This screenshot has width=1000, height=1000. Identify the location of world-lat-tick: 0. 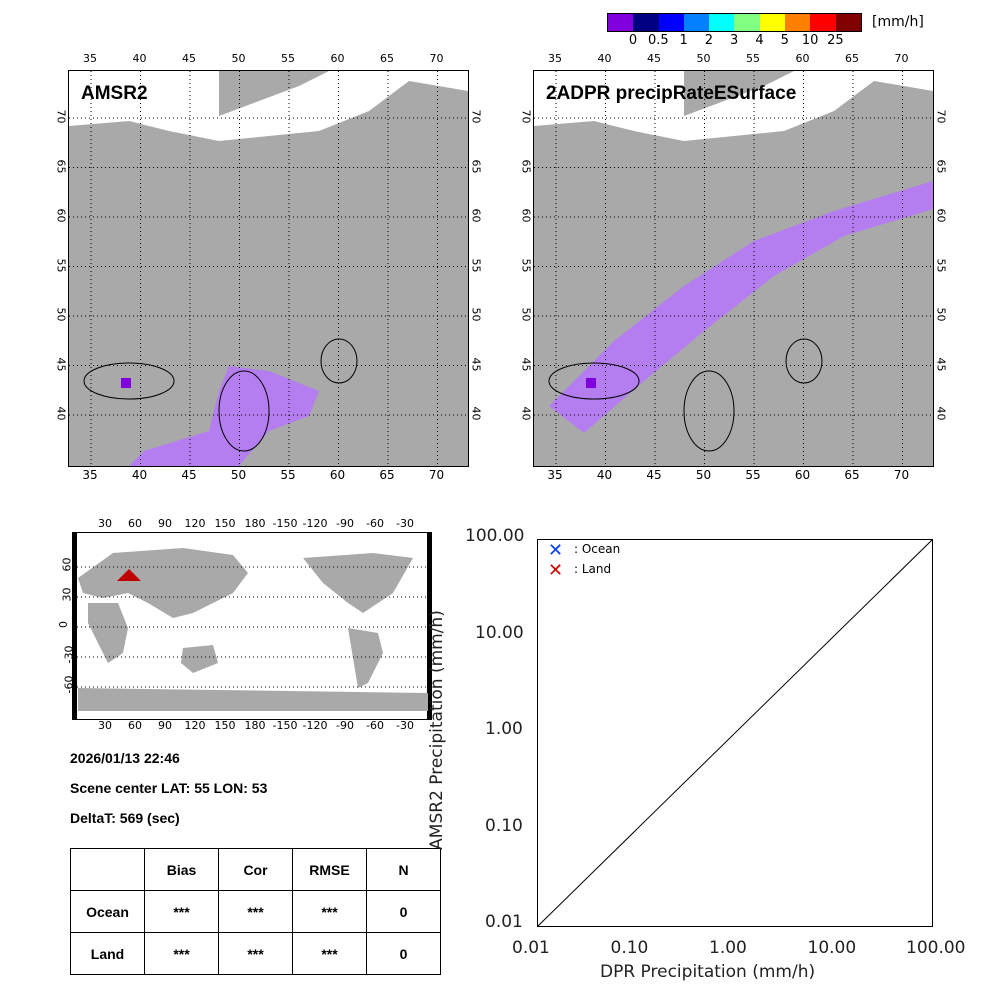
(63, 624).